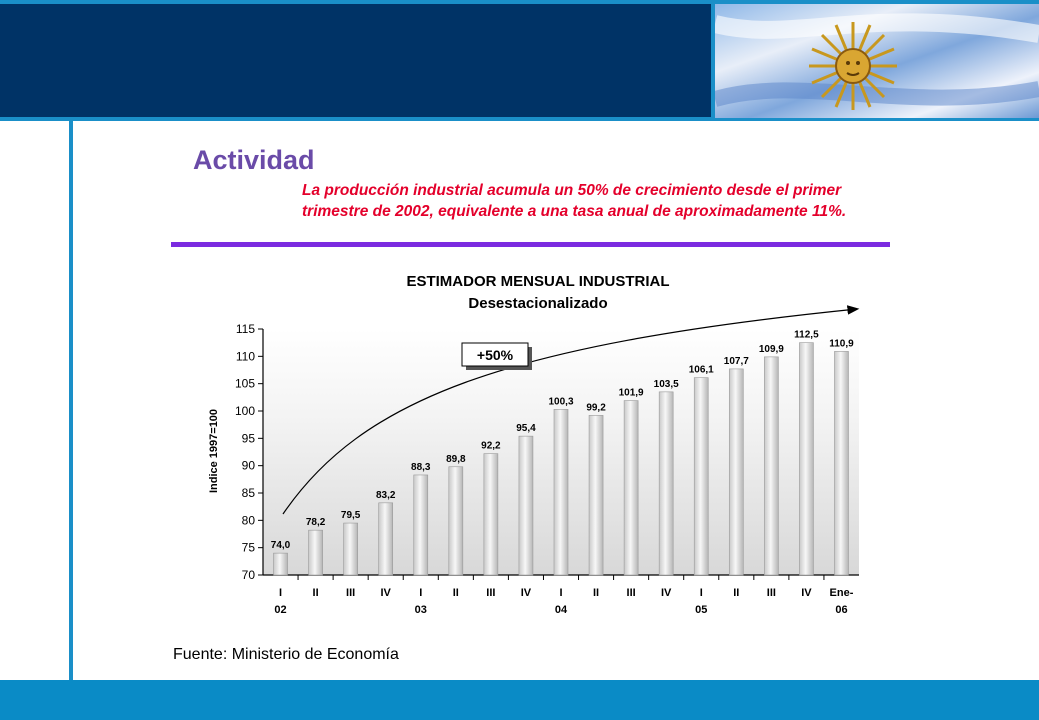 The image size is (1039, 720). I want to click on bar-value-label-15: 112,5, so click(806, 335).